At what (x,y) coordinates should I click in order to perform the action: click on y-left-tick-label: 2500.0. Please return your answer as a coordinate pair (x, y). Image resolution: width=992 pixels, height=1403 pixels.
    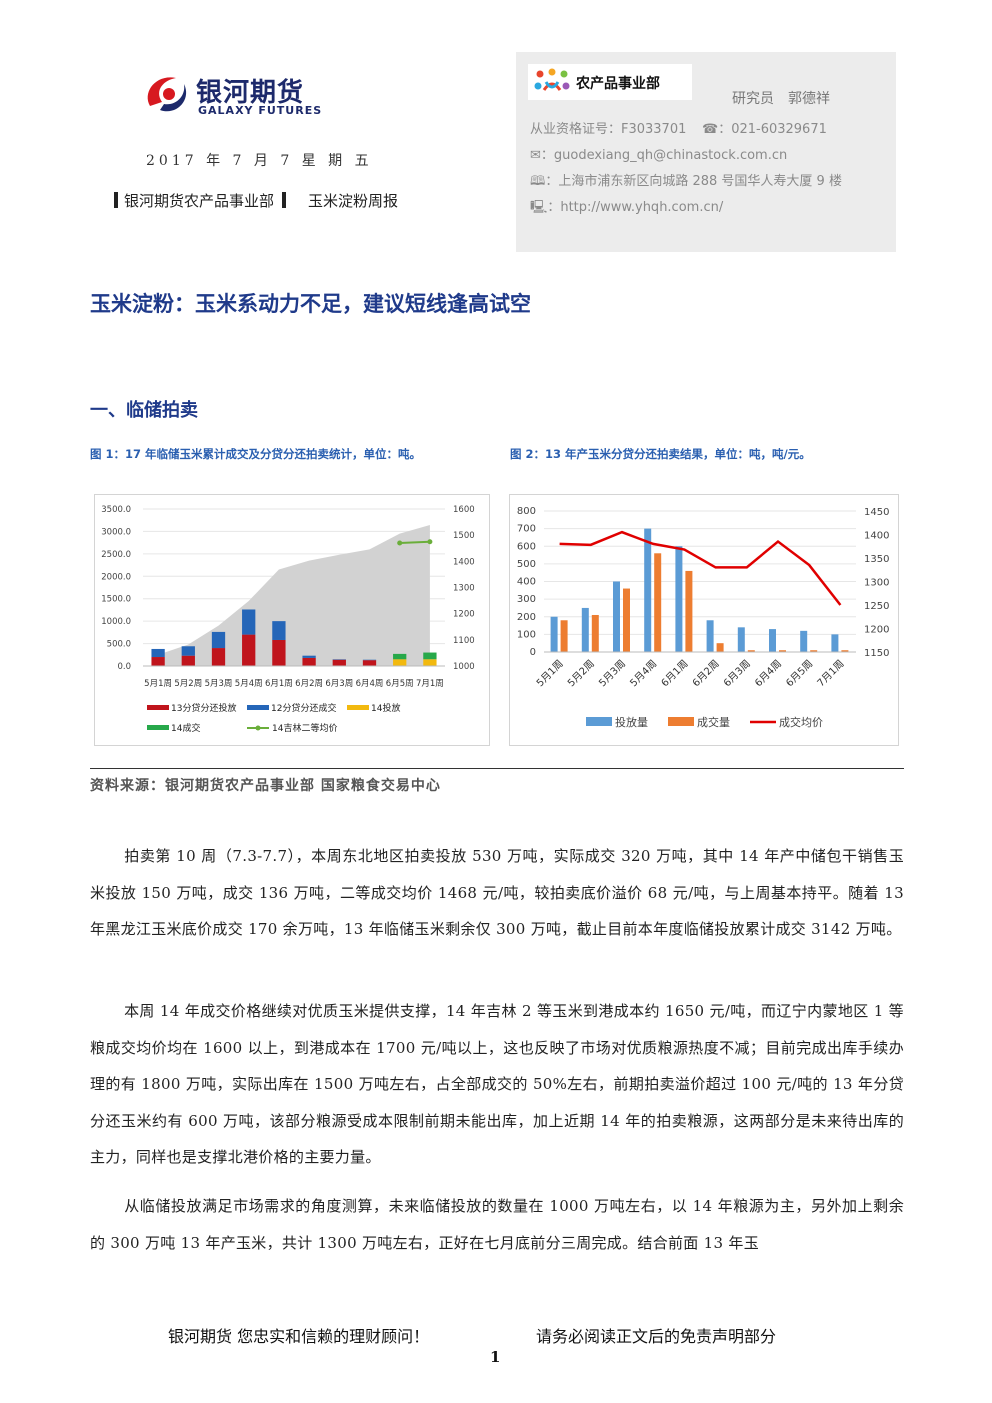
    Looking at the image, I should click on (116, 555).